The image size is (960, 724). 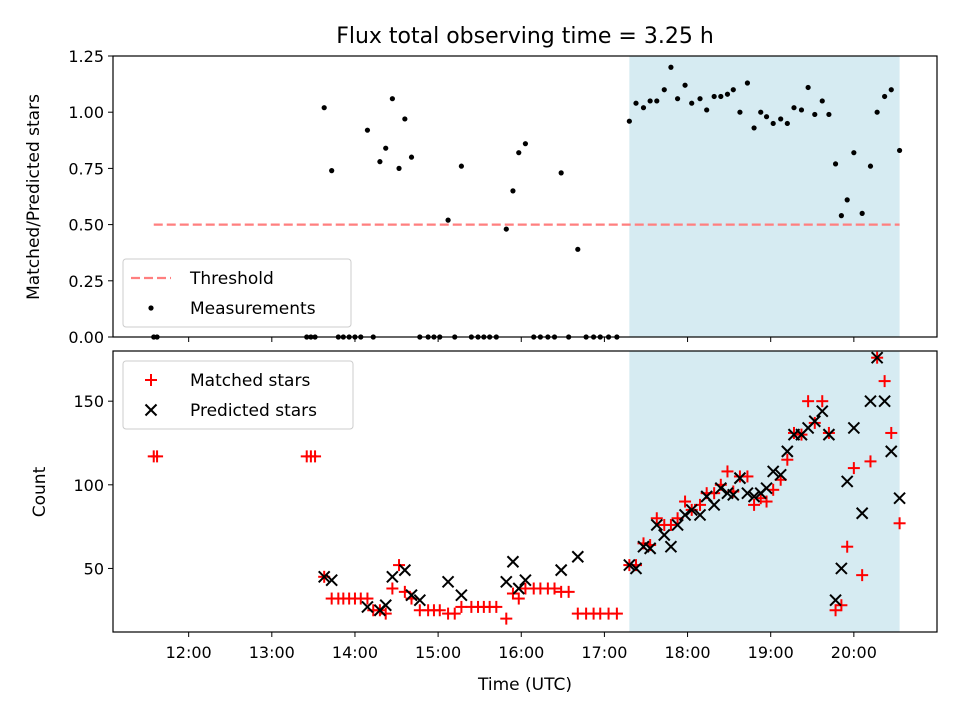 What do you see at coordinates (524, 685) in the screenshot?
I see `x-axis-label: Time (UTC)` at bounding box center [524, 685].